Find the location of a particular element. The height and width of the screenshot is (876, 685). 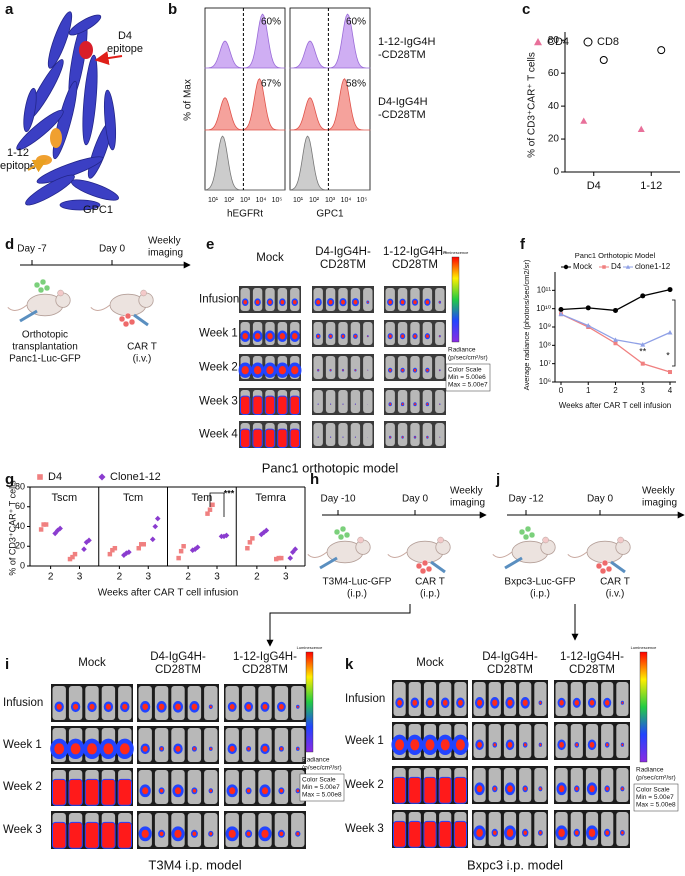

epitope-label: D4 is located at coordinates (125, 36).